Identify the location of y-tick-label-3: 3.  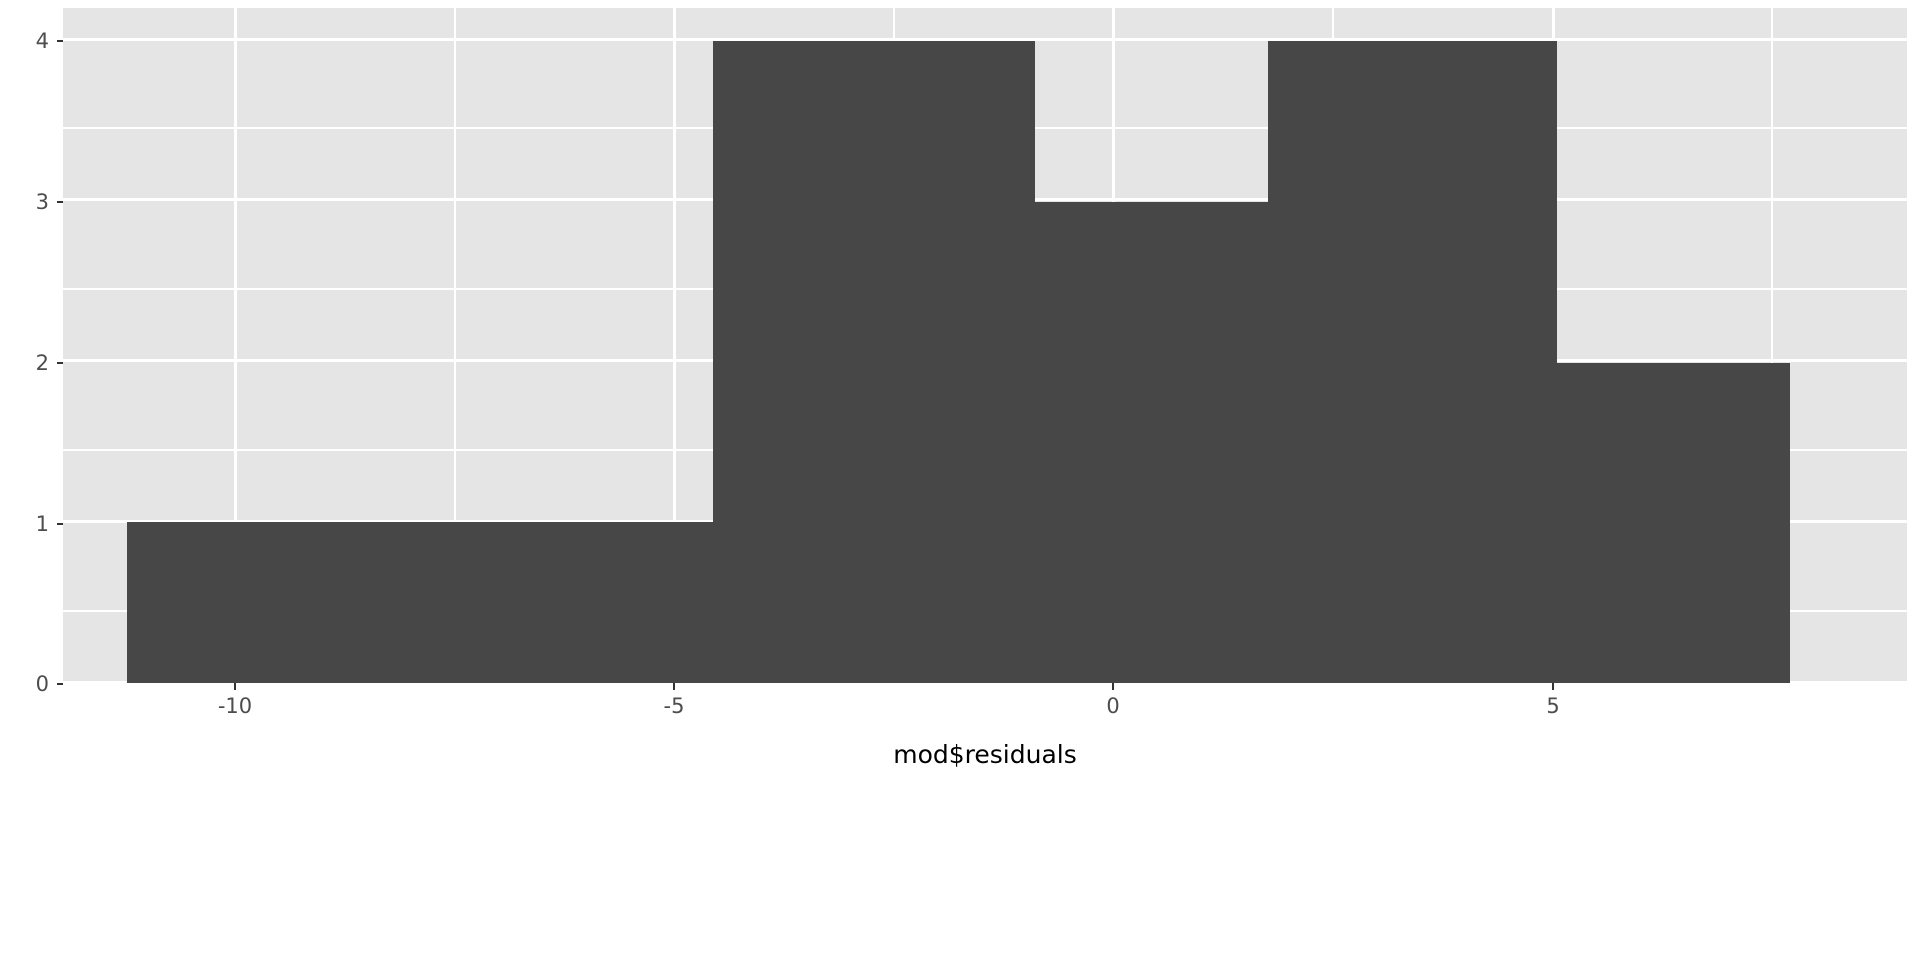
(42, 202).